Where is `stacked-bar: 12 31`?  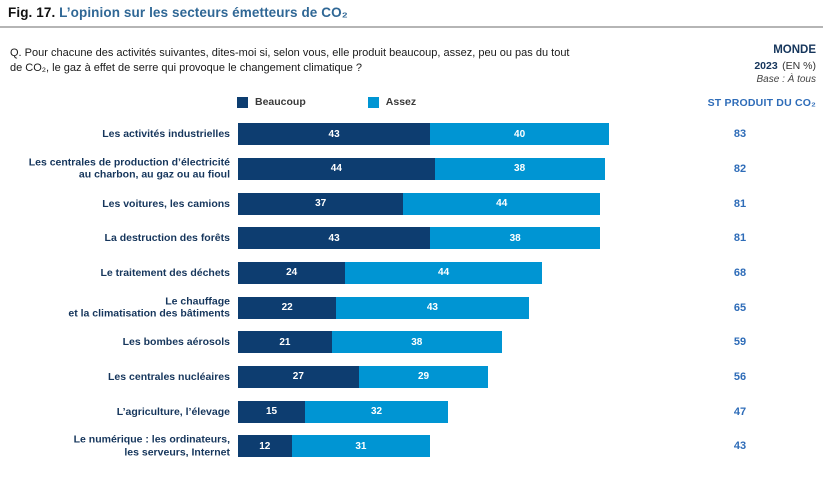
stacked-bar: 12 31 is located at coordinates (334, 446).